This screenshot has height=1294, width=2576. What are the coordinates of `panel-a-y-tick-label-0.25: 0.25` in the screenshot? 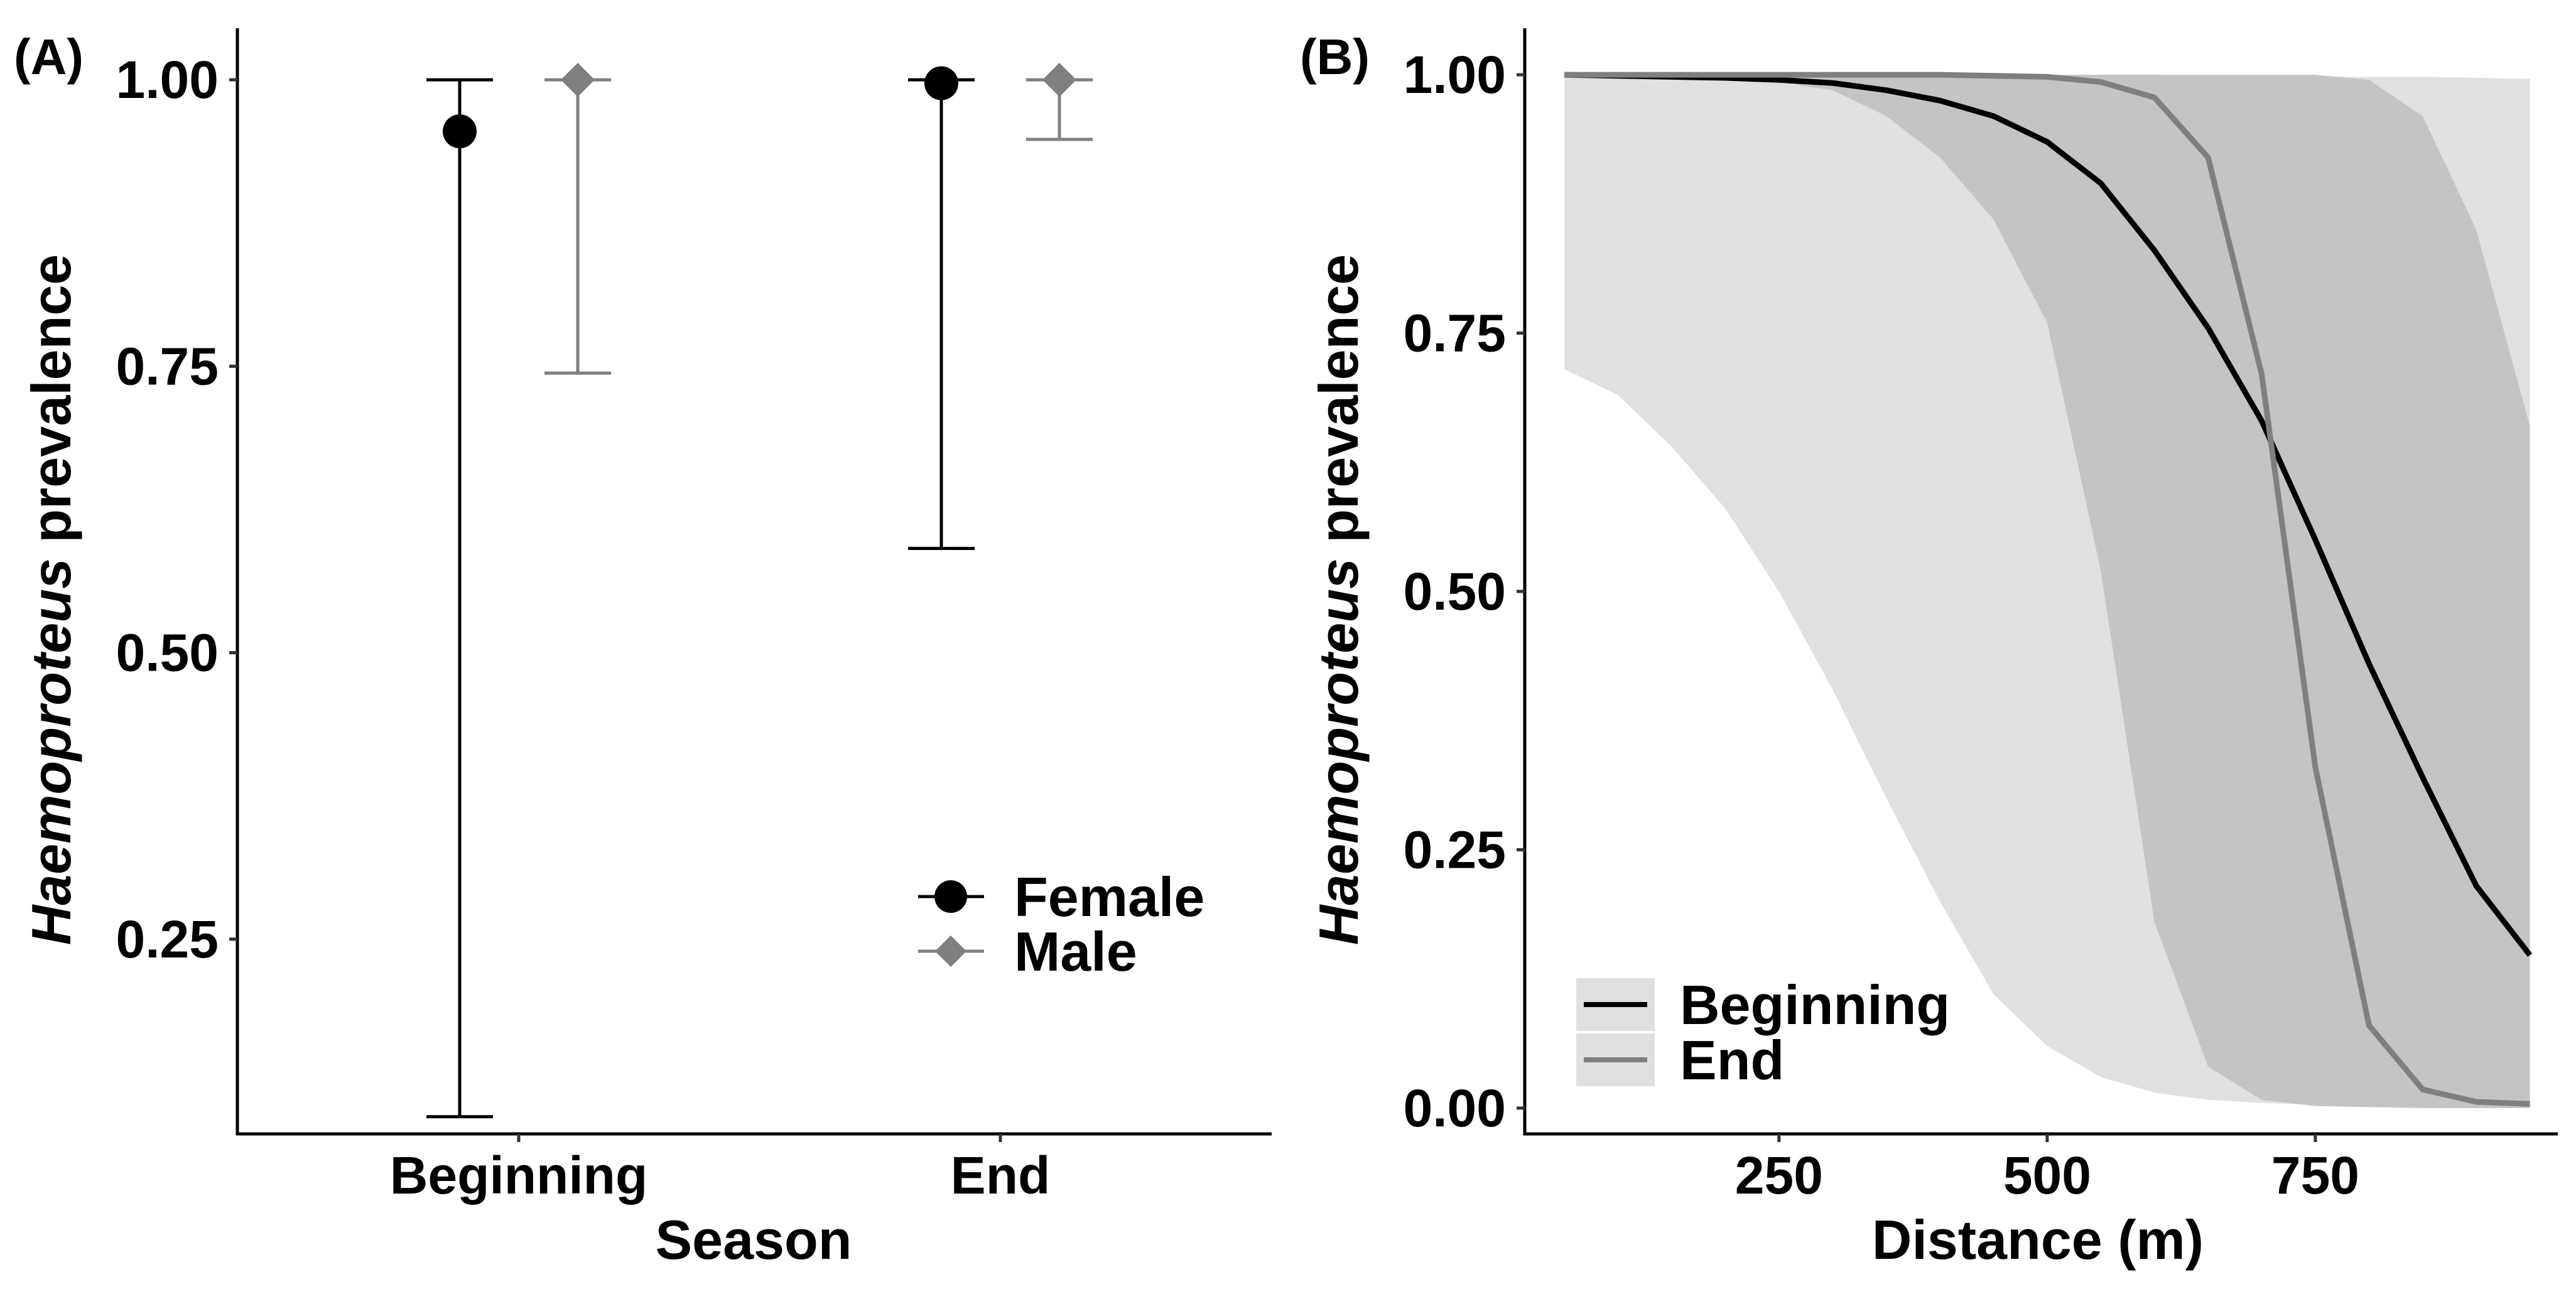 It's located at (167, 939).